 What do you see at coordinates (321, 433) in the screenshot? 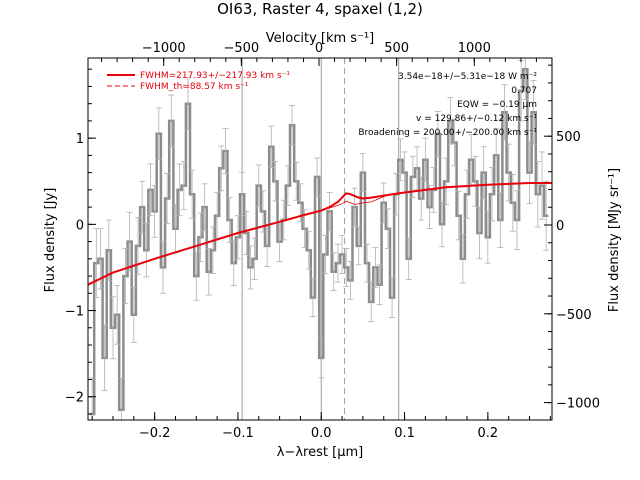
I see `x-tick-label: 0.0` at bounding box center [321, 433].